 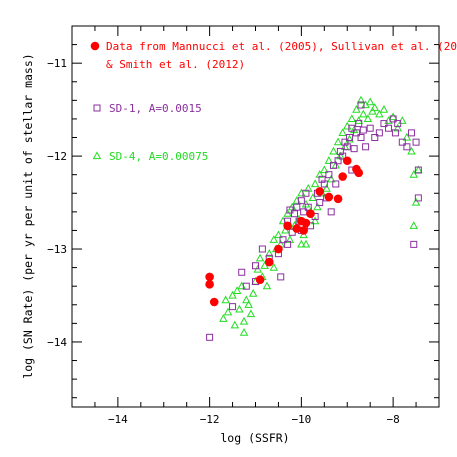 What do you see at coordinates (155, 108) in the screenshot?
I see `legend-label: SD-1, A=0.0015` at bounding box center [155, 108].